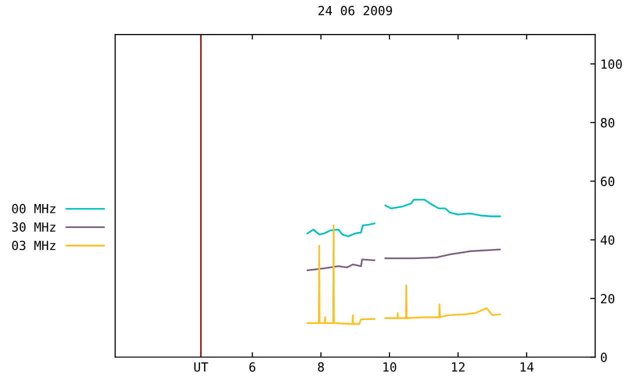 This screenshot has height=384, width=640. Describe the element at coordinates (321, 367) in the screenshot. I see `x-tick-label: 8` at that location.